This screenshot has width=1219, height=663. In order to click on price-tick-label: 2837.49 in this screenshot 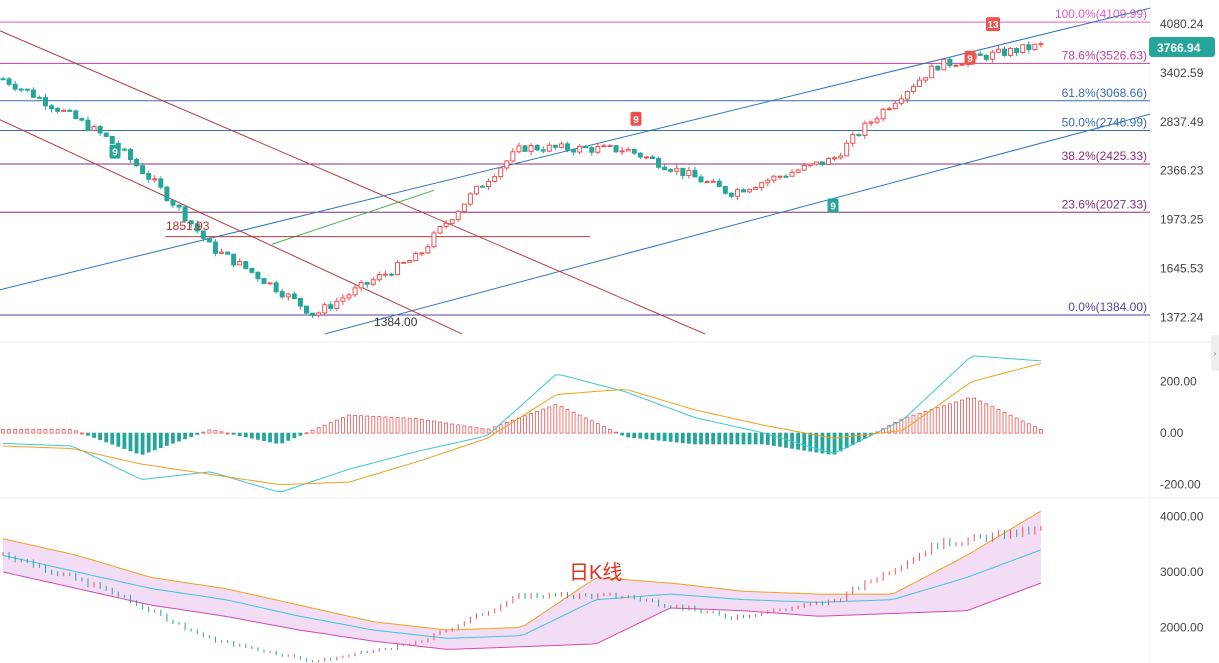, I will do `click(1182, 122)`.